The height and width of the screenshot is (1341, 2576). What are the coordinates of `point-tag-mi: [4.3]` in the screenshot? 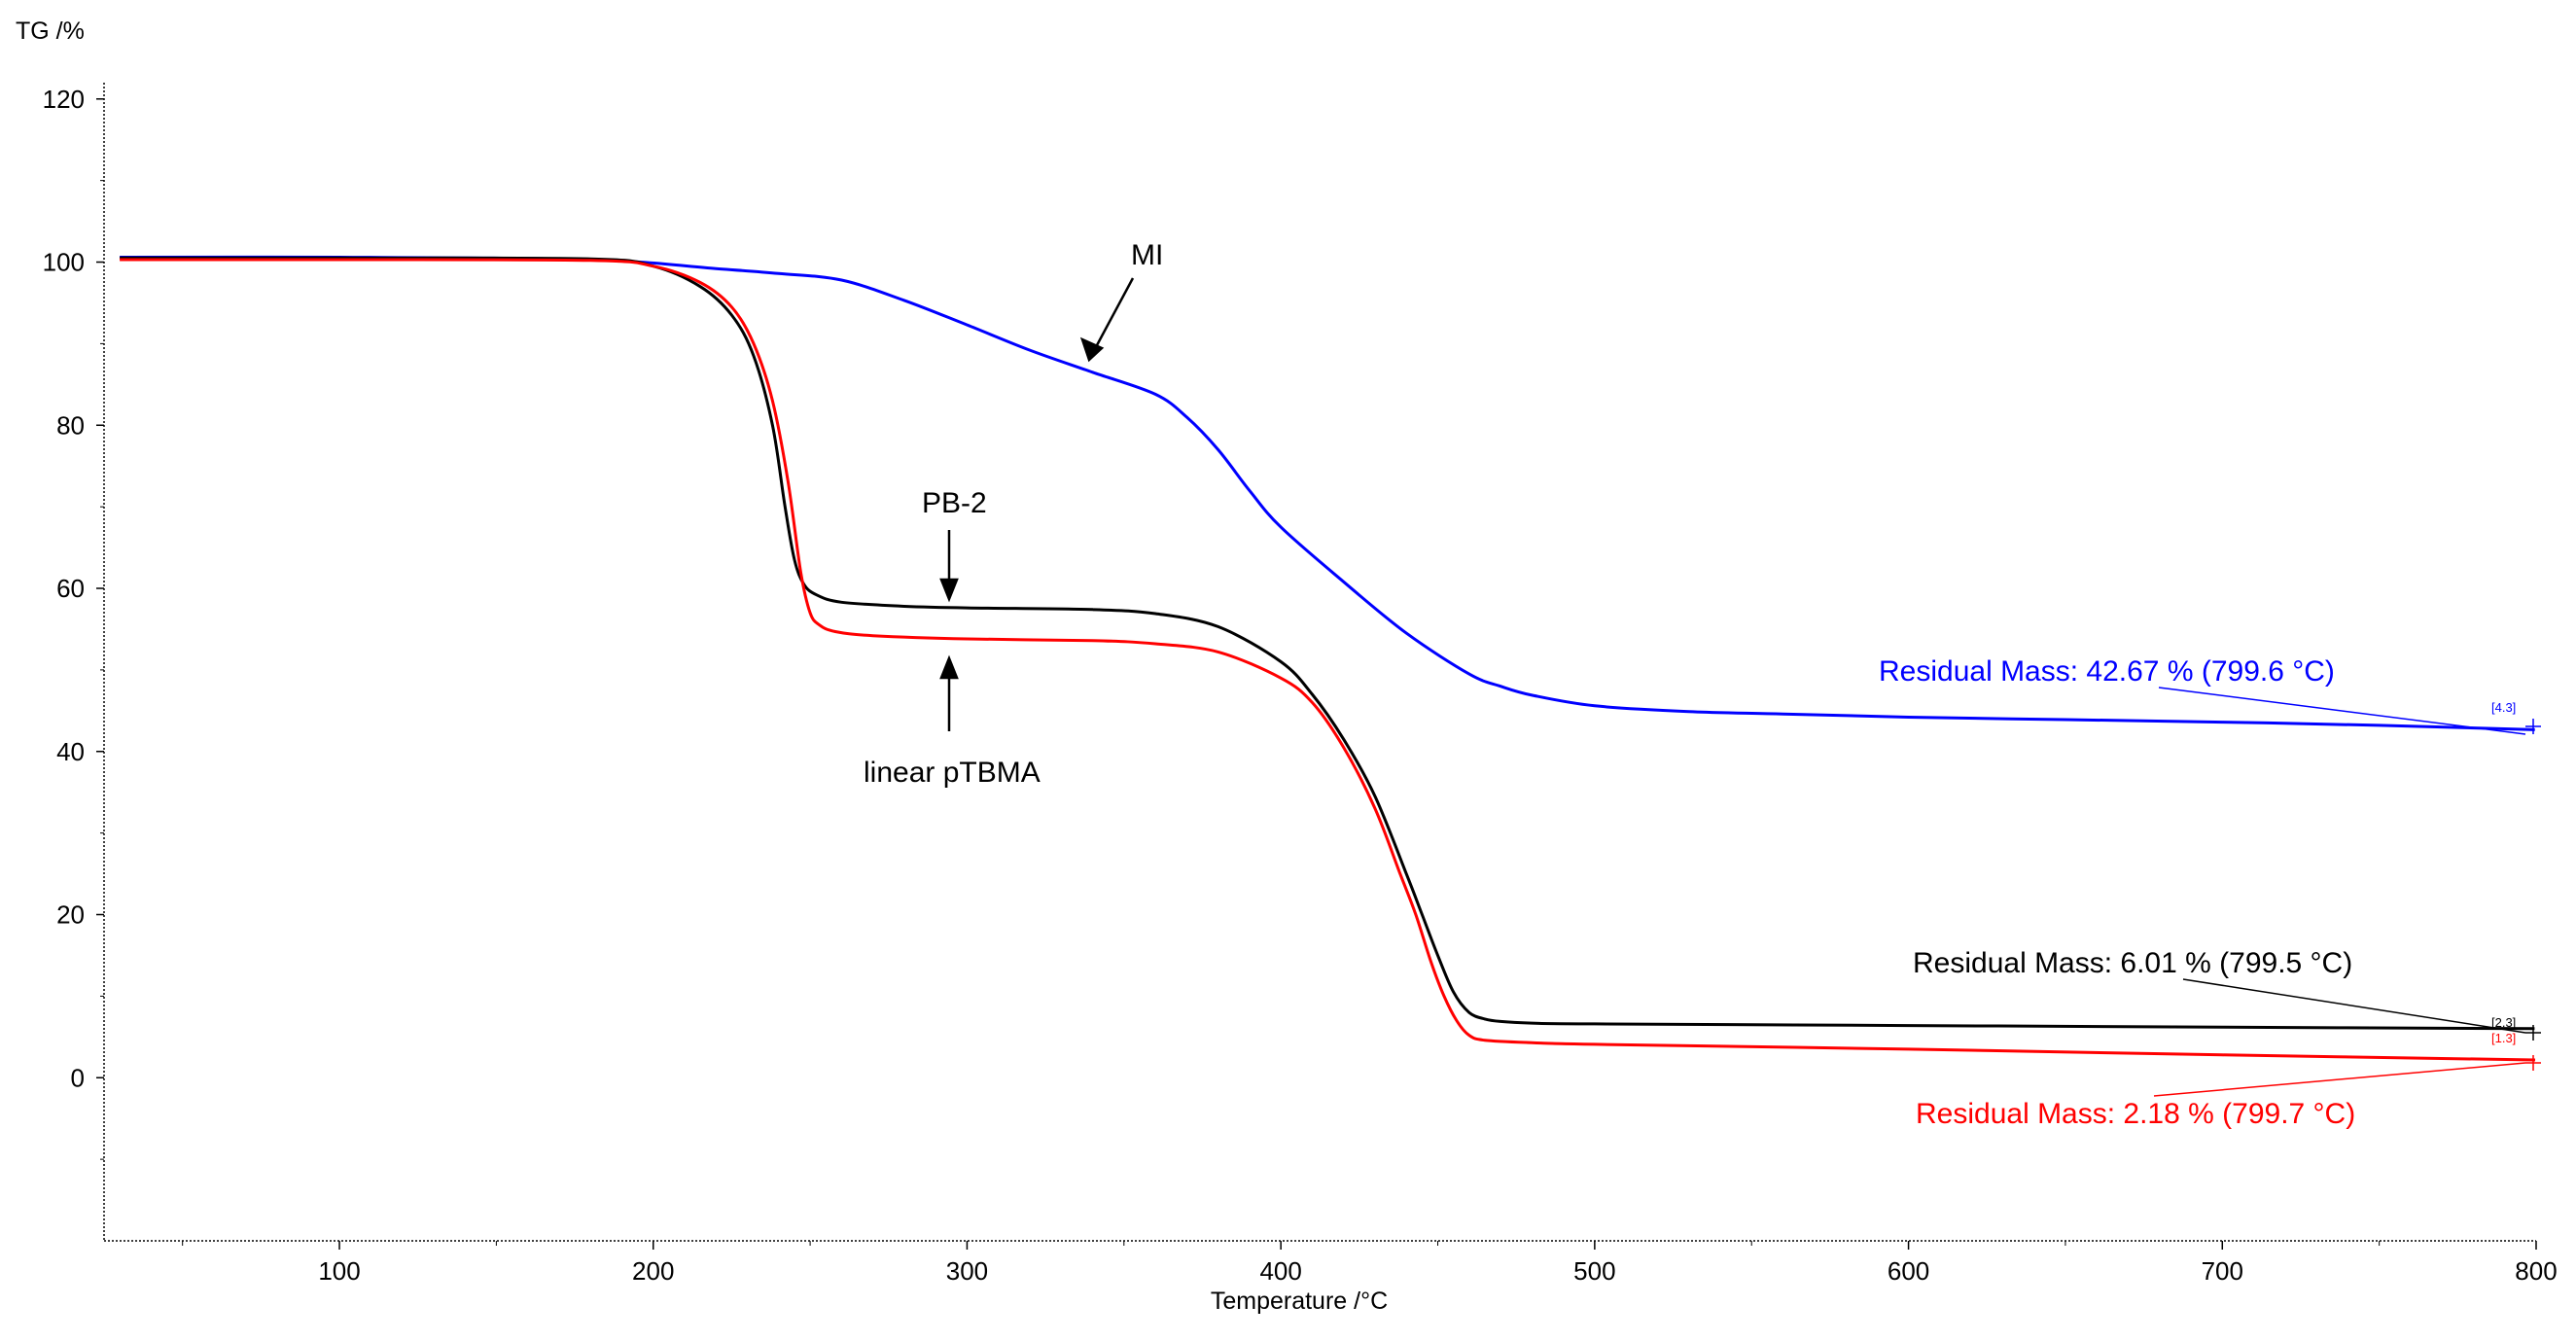 It's located at (2504, 707).